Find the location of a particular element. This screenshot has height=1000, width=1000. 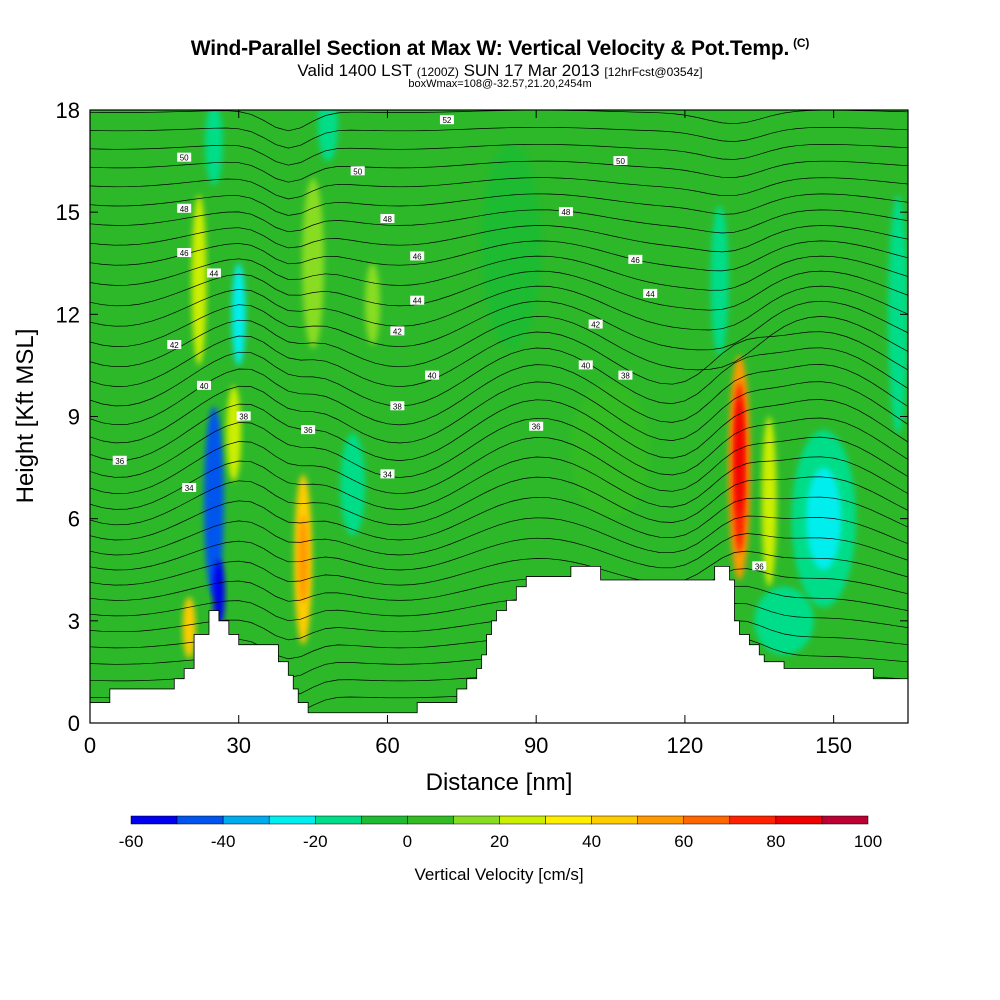

colorbar-label-2: -20 is located at coordinates (315, 841).